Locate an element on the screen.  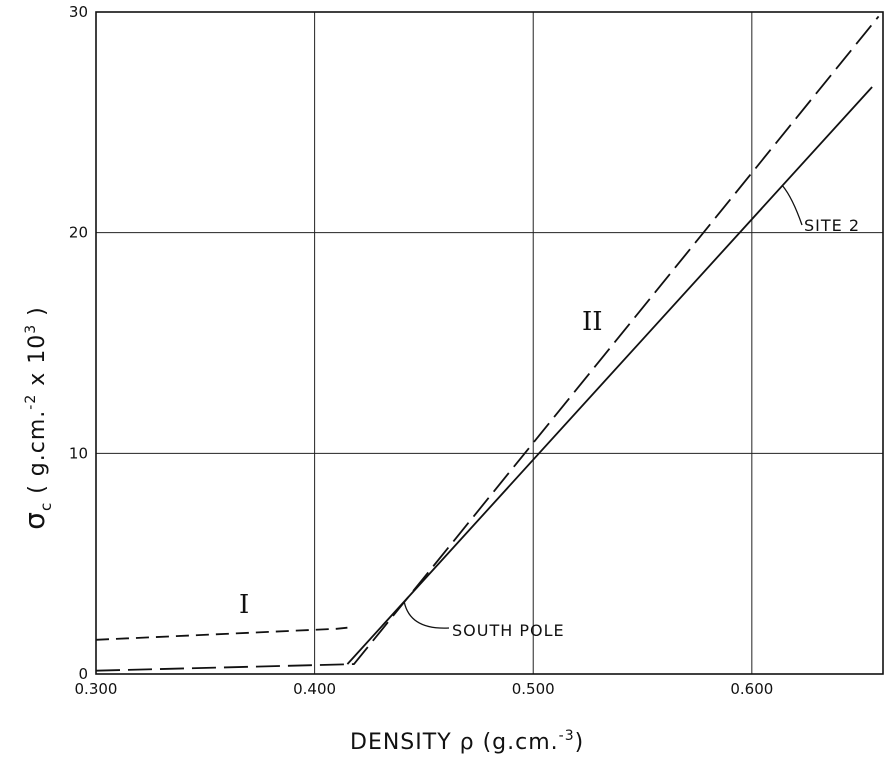
x-tick-label-3: 0.600 is located at coordinates (751, 689).